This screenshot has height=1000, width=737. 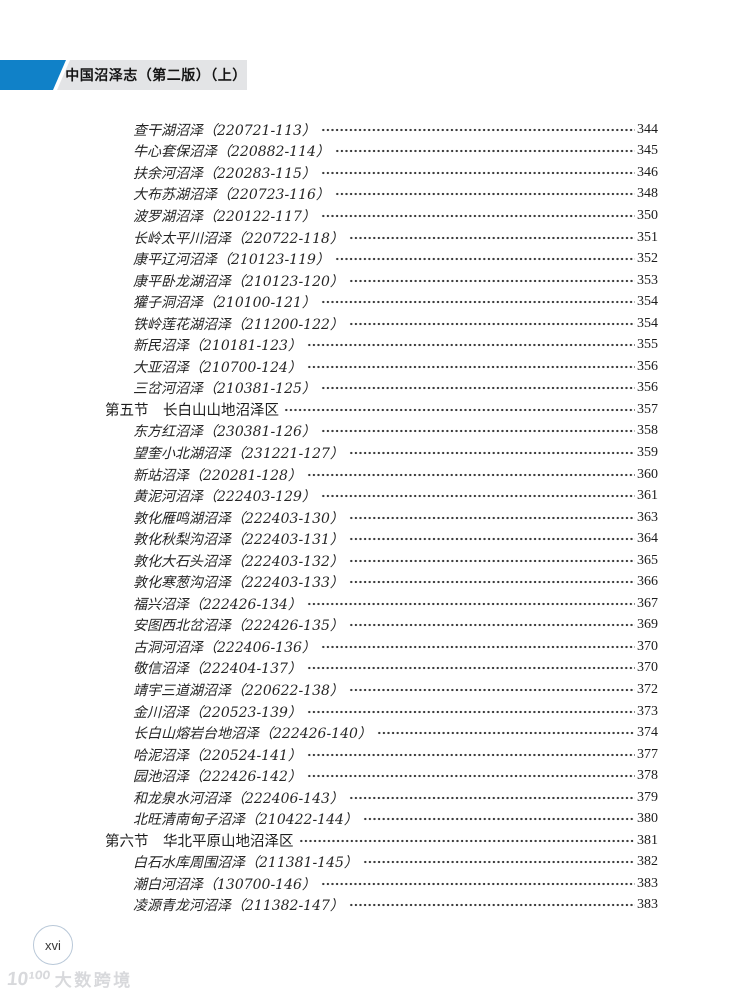 I want to click on toc-entry: 敦化寒葱沟沼泽（222403-133） 366, so click(x=381, y=582).